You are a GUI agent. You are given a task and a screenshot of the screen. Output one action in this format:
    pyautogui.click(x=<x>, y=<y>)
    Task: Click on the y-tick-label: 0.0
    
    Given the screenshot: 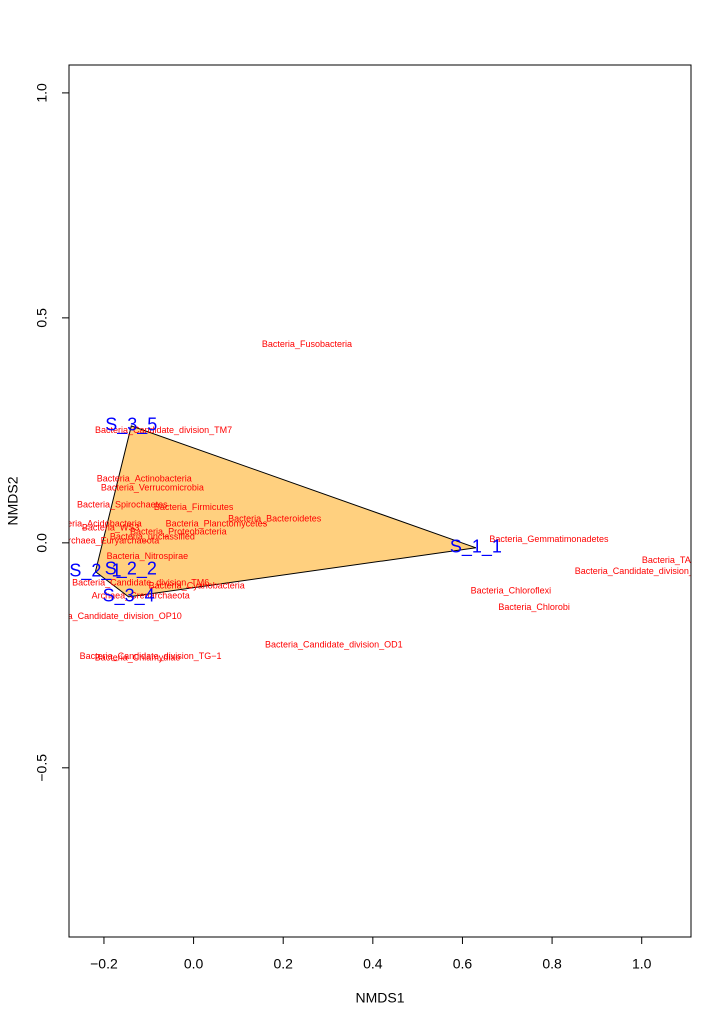 What is the action you would take?
    pyautogui.click(x=42, y=543)
    